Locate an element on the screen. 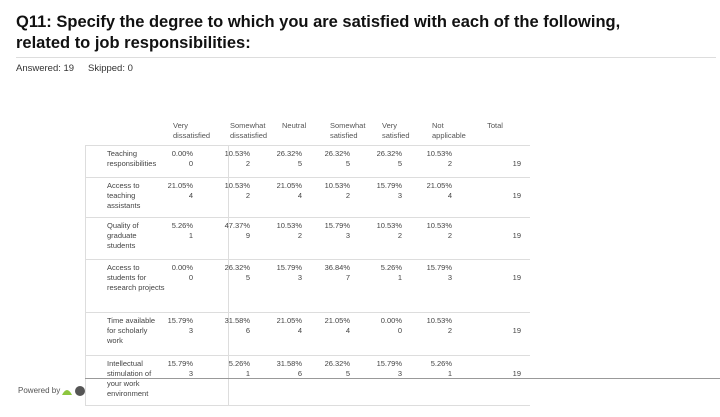 This screenshot has height=417, width=720. row-label: Time available for scholarly work is located at coordinates (131, 330).